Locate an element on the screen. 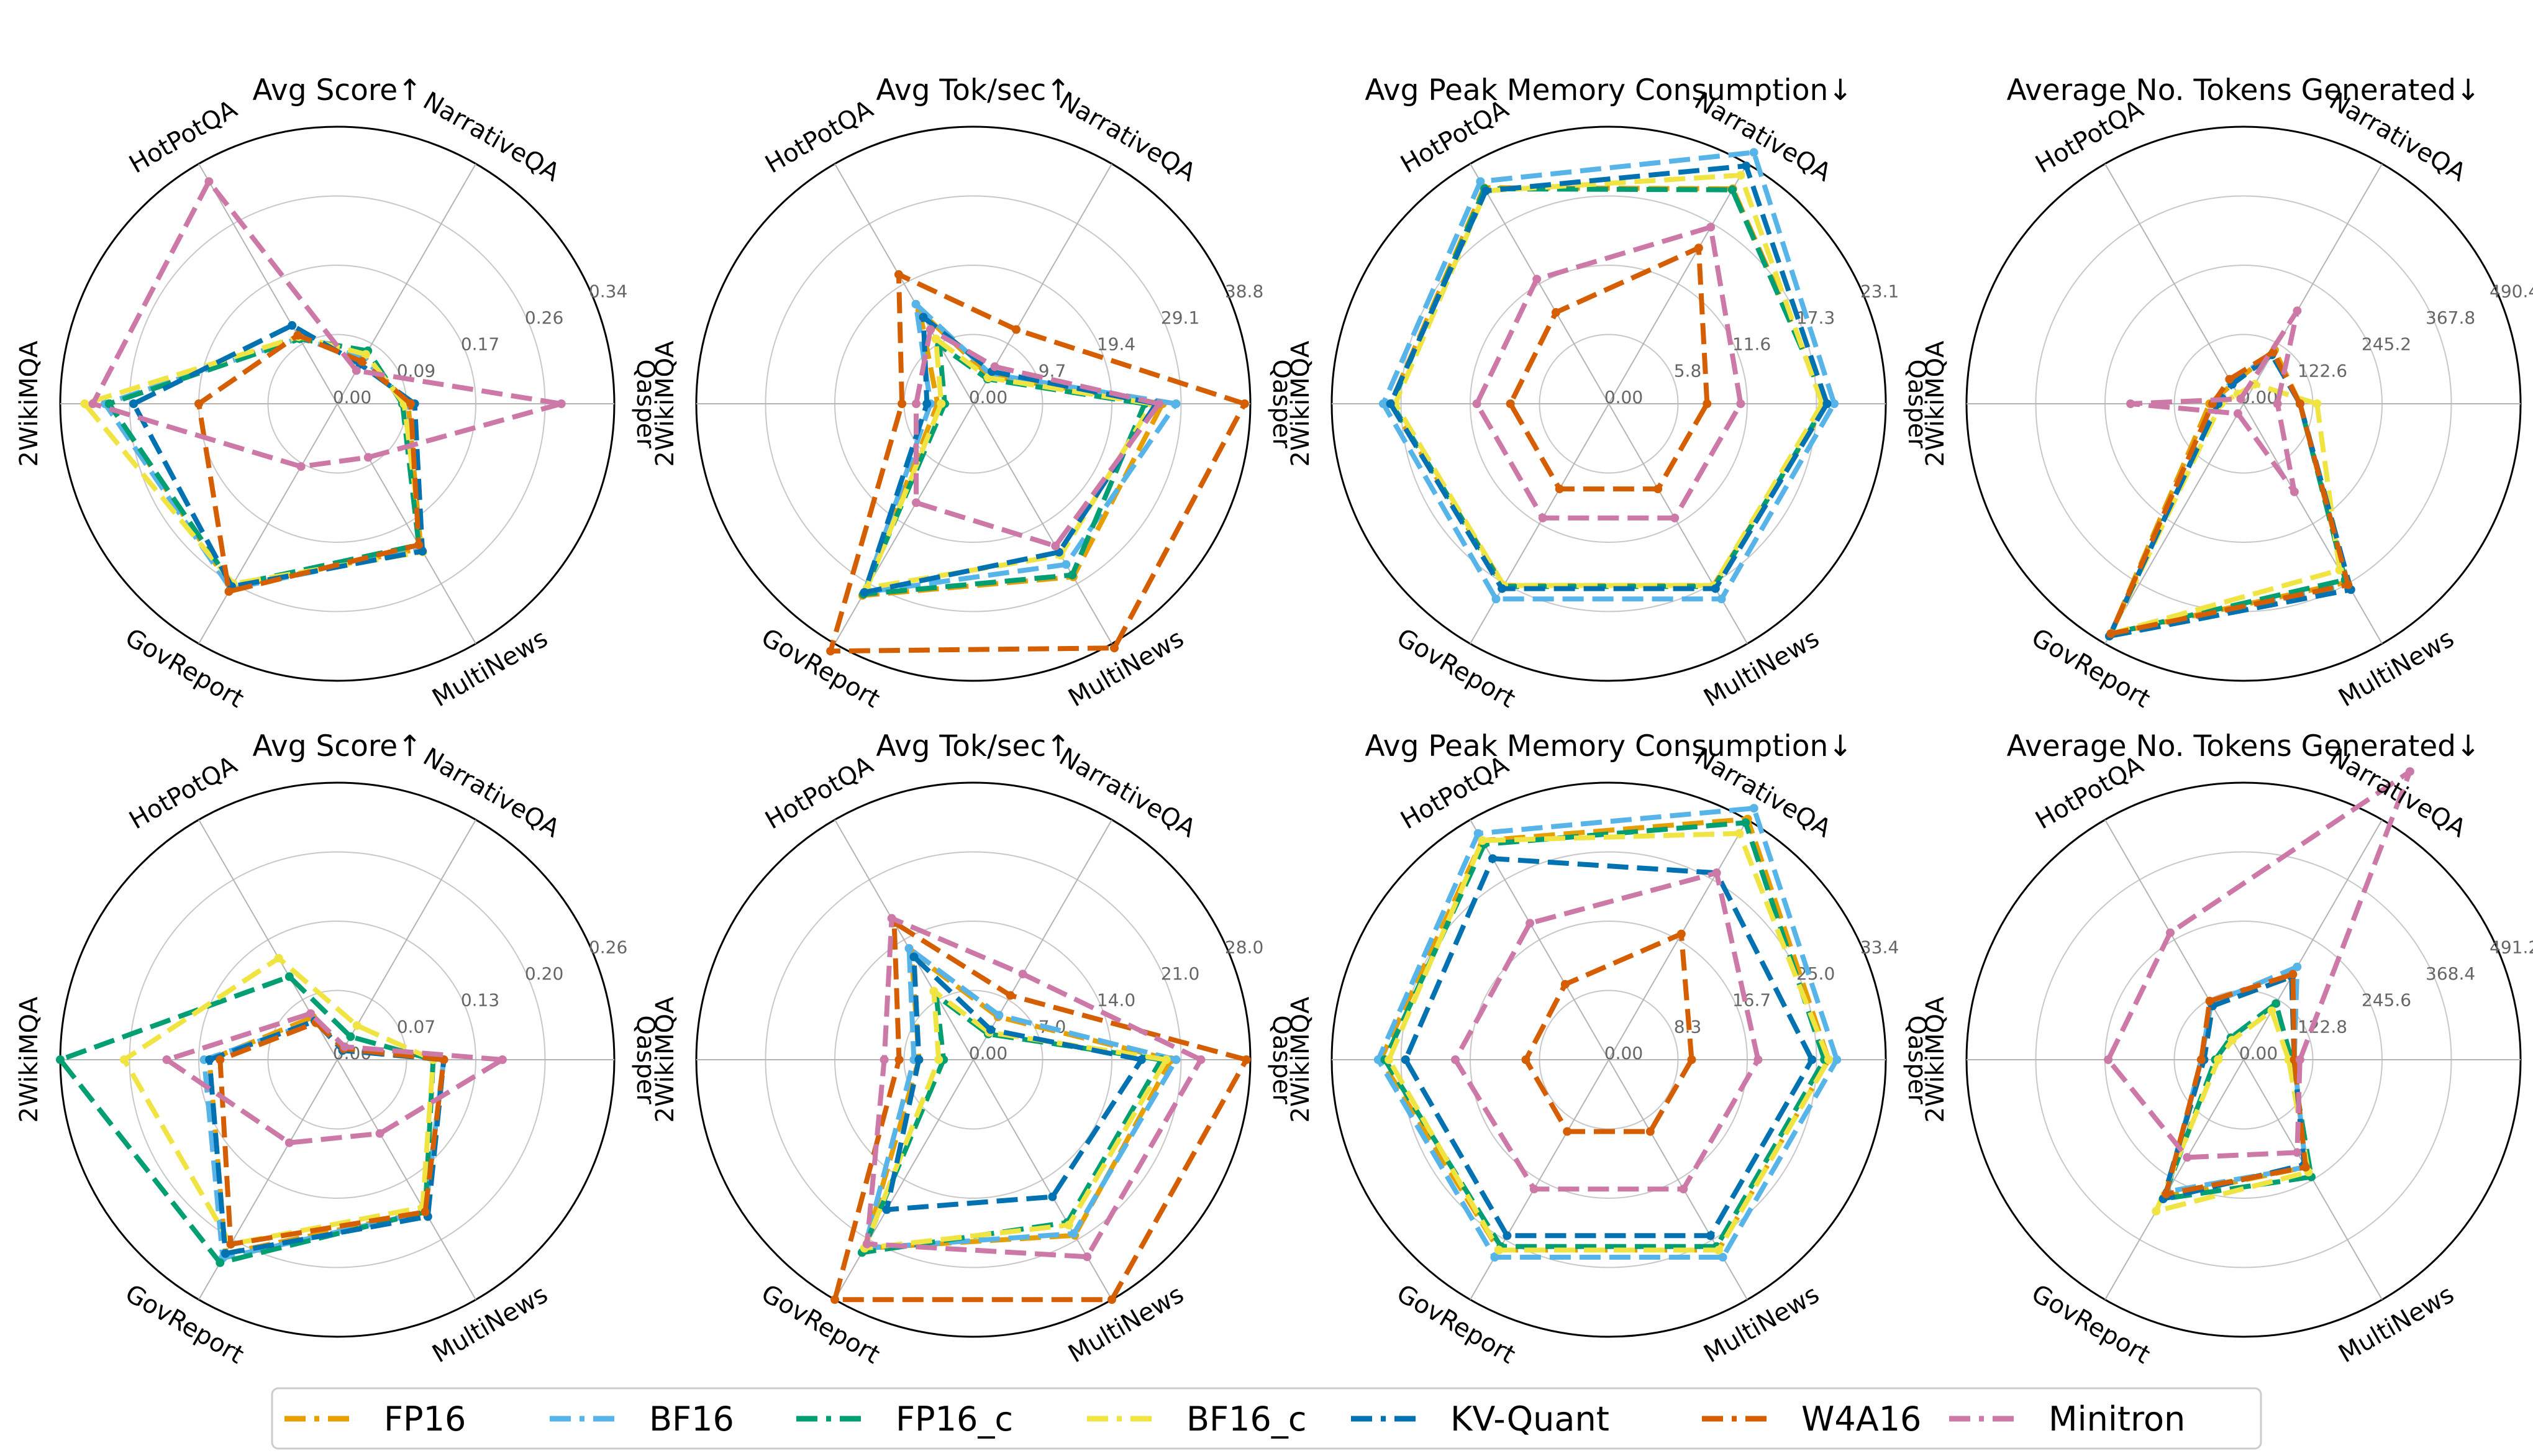 The width and height of the screenshot is (2533, 1456). panel-title: Avg Tok/sec↑ is located at coordinates (973, 746).